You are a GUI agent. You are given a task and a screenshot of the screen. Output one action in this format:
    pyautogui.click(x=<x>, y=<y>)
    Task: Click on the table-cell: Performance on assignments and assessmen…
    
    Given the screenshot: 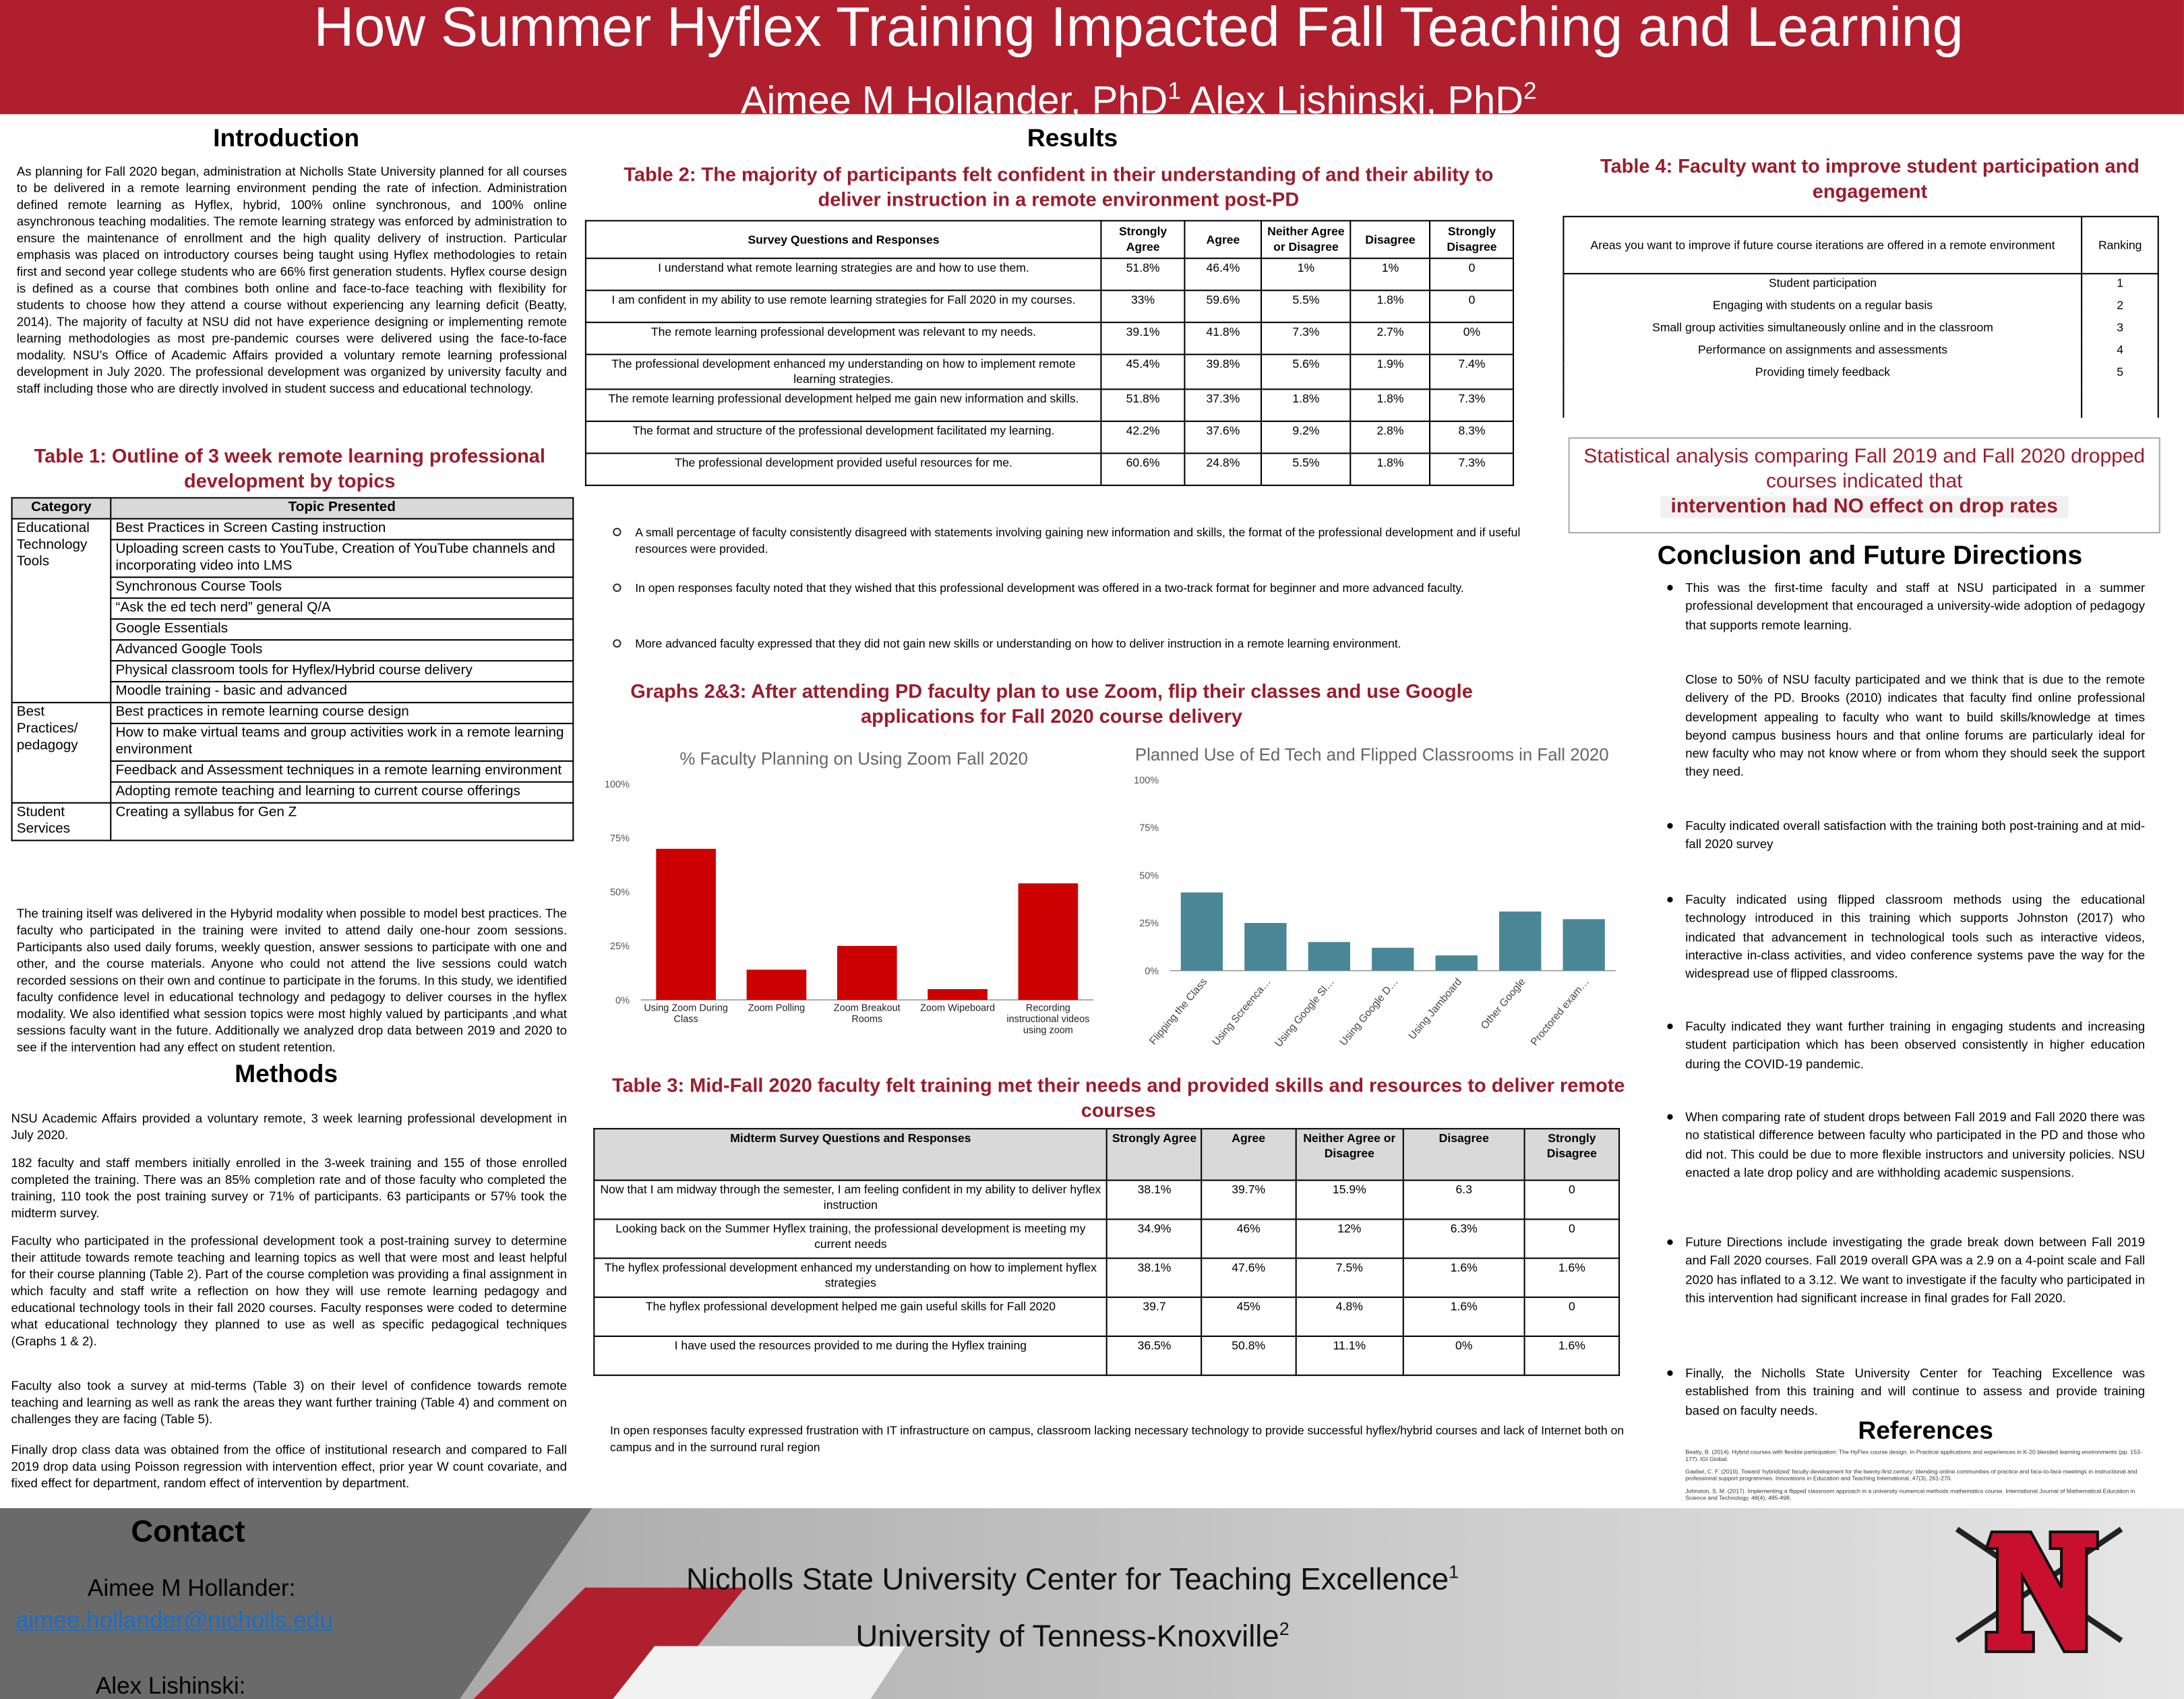 What is the action you would take?
    pyautogui.click(x=1823, y=352)
    